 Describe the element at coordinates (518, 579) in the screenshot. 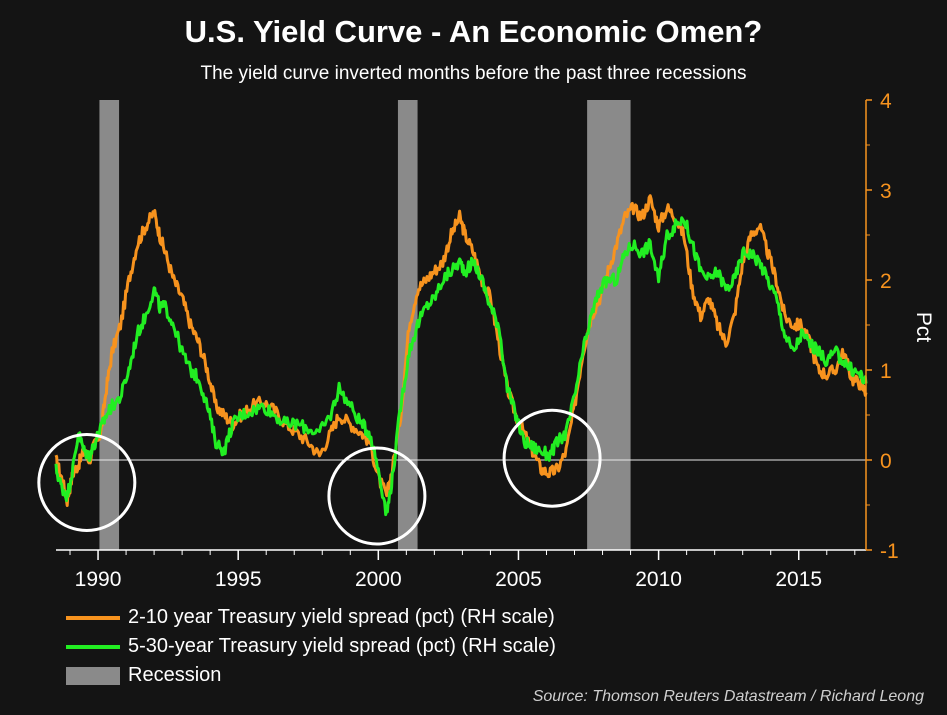

I see `x-tick-label: 2005` at that location.